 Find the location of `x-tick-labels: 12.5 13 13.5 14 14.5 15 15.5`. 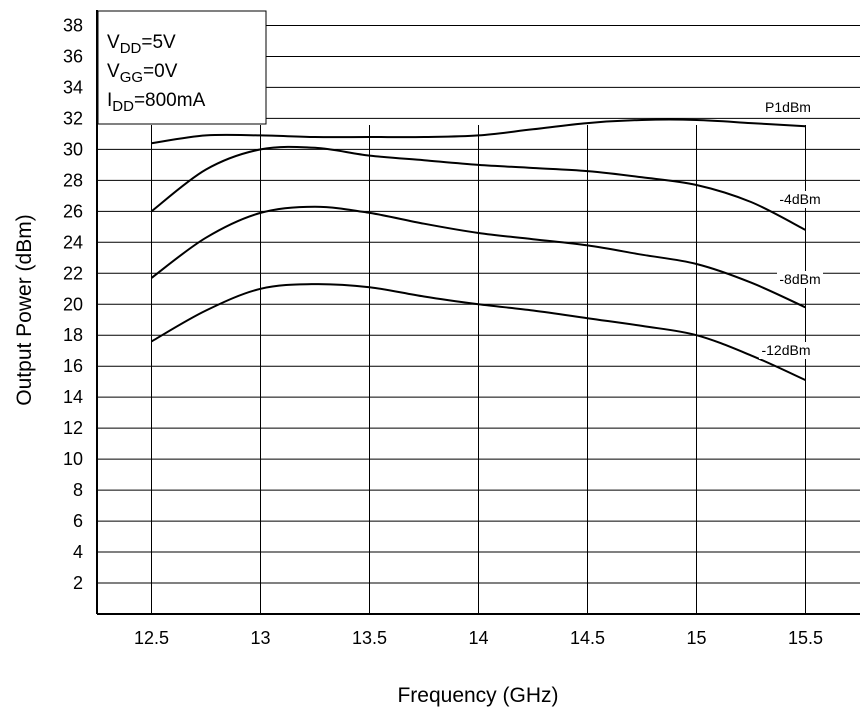

x-tick-labels: 12.5 13 13.5 14 14.5 15 15.5 is located at coordinates (478, 638).